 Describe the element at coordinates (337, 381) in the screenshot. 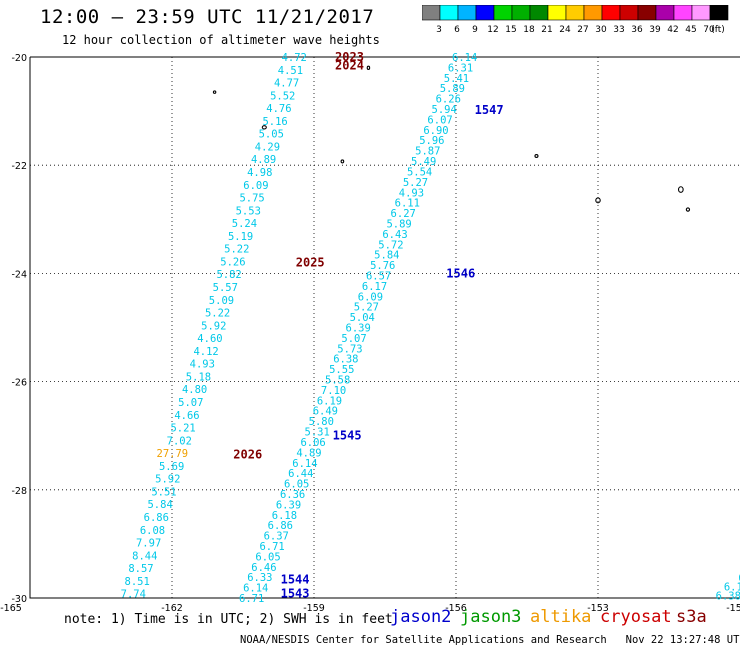

I see `wave-height-point: 5.58` at that location.